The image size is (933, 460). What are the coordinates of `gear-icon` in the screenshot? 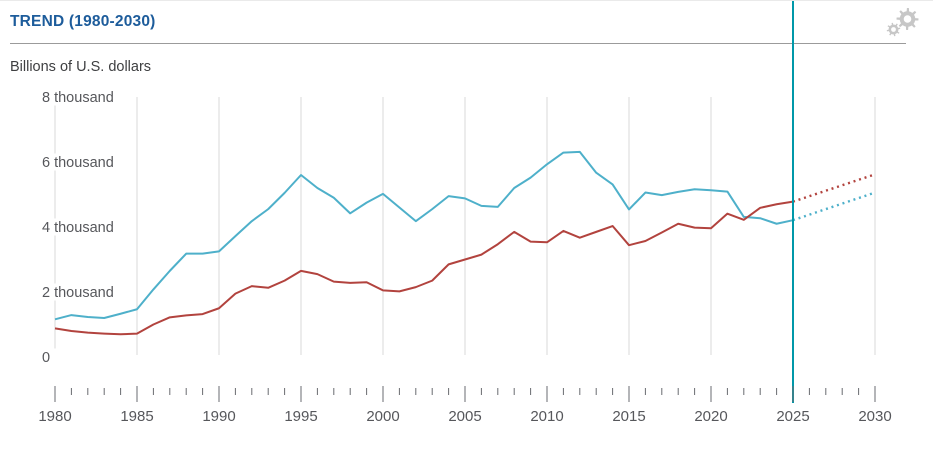 It's located at (902, 22).